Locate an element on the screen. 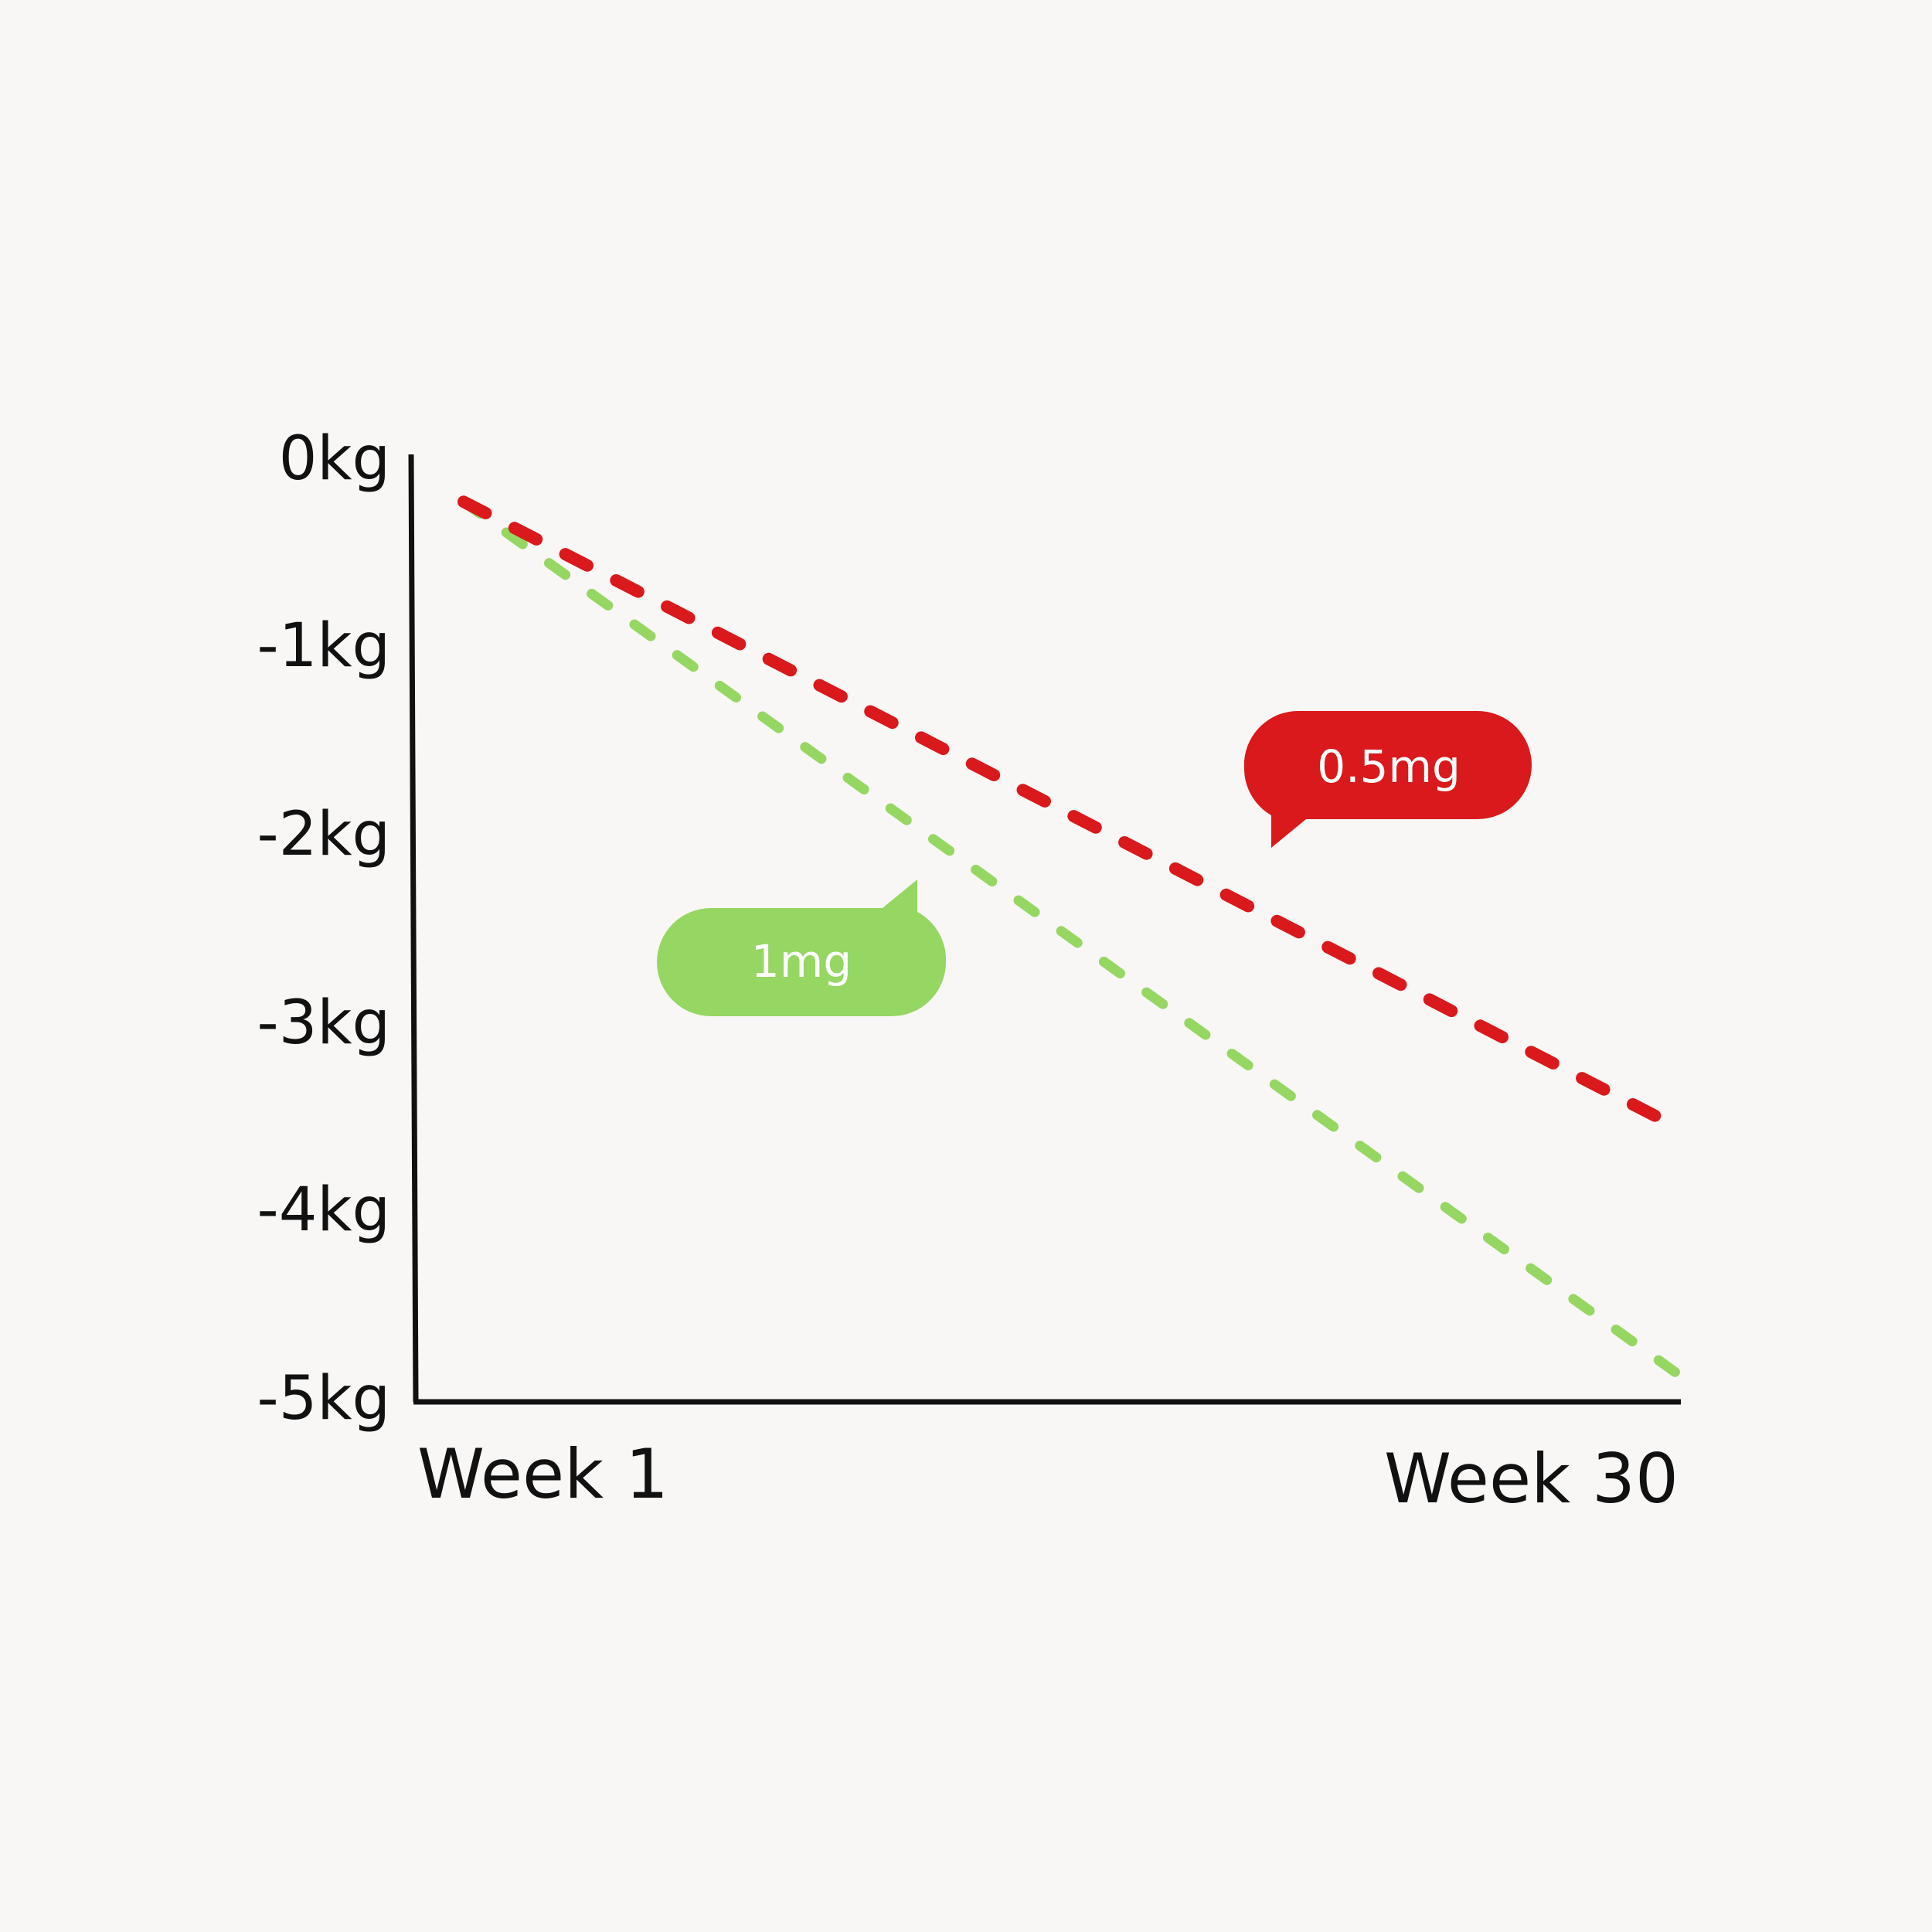  callout-1mg-bubble is located at coordinates (802, 948).